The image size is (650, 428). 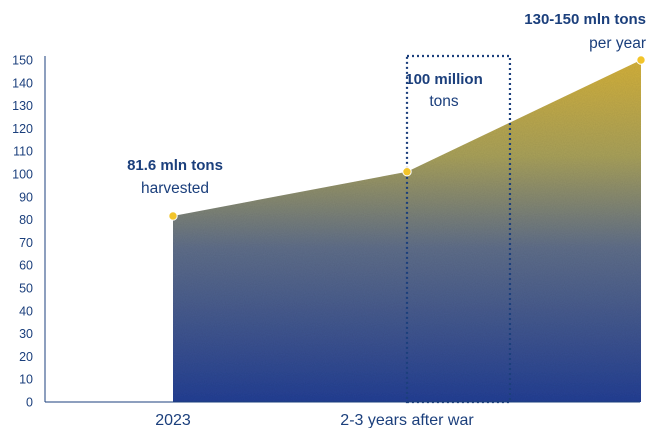 What do you see at coordinates (26, 220) in the screenshot?
I see `y-tick-label: 80` at bounding box center [26, 220].